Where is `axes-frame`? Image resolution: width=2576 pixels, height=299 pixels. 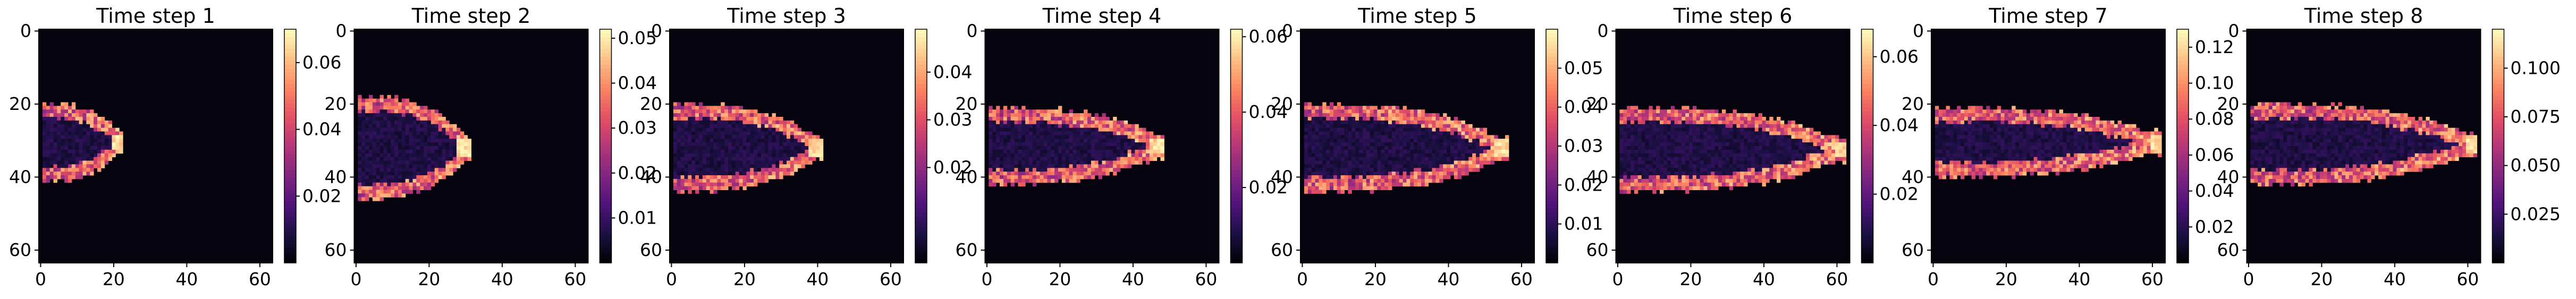
axes-frame is located at coordinates (1102, 146).